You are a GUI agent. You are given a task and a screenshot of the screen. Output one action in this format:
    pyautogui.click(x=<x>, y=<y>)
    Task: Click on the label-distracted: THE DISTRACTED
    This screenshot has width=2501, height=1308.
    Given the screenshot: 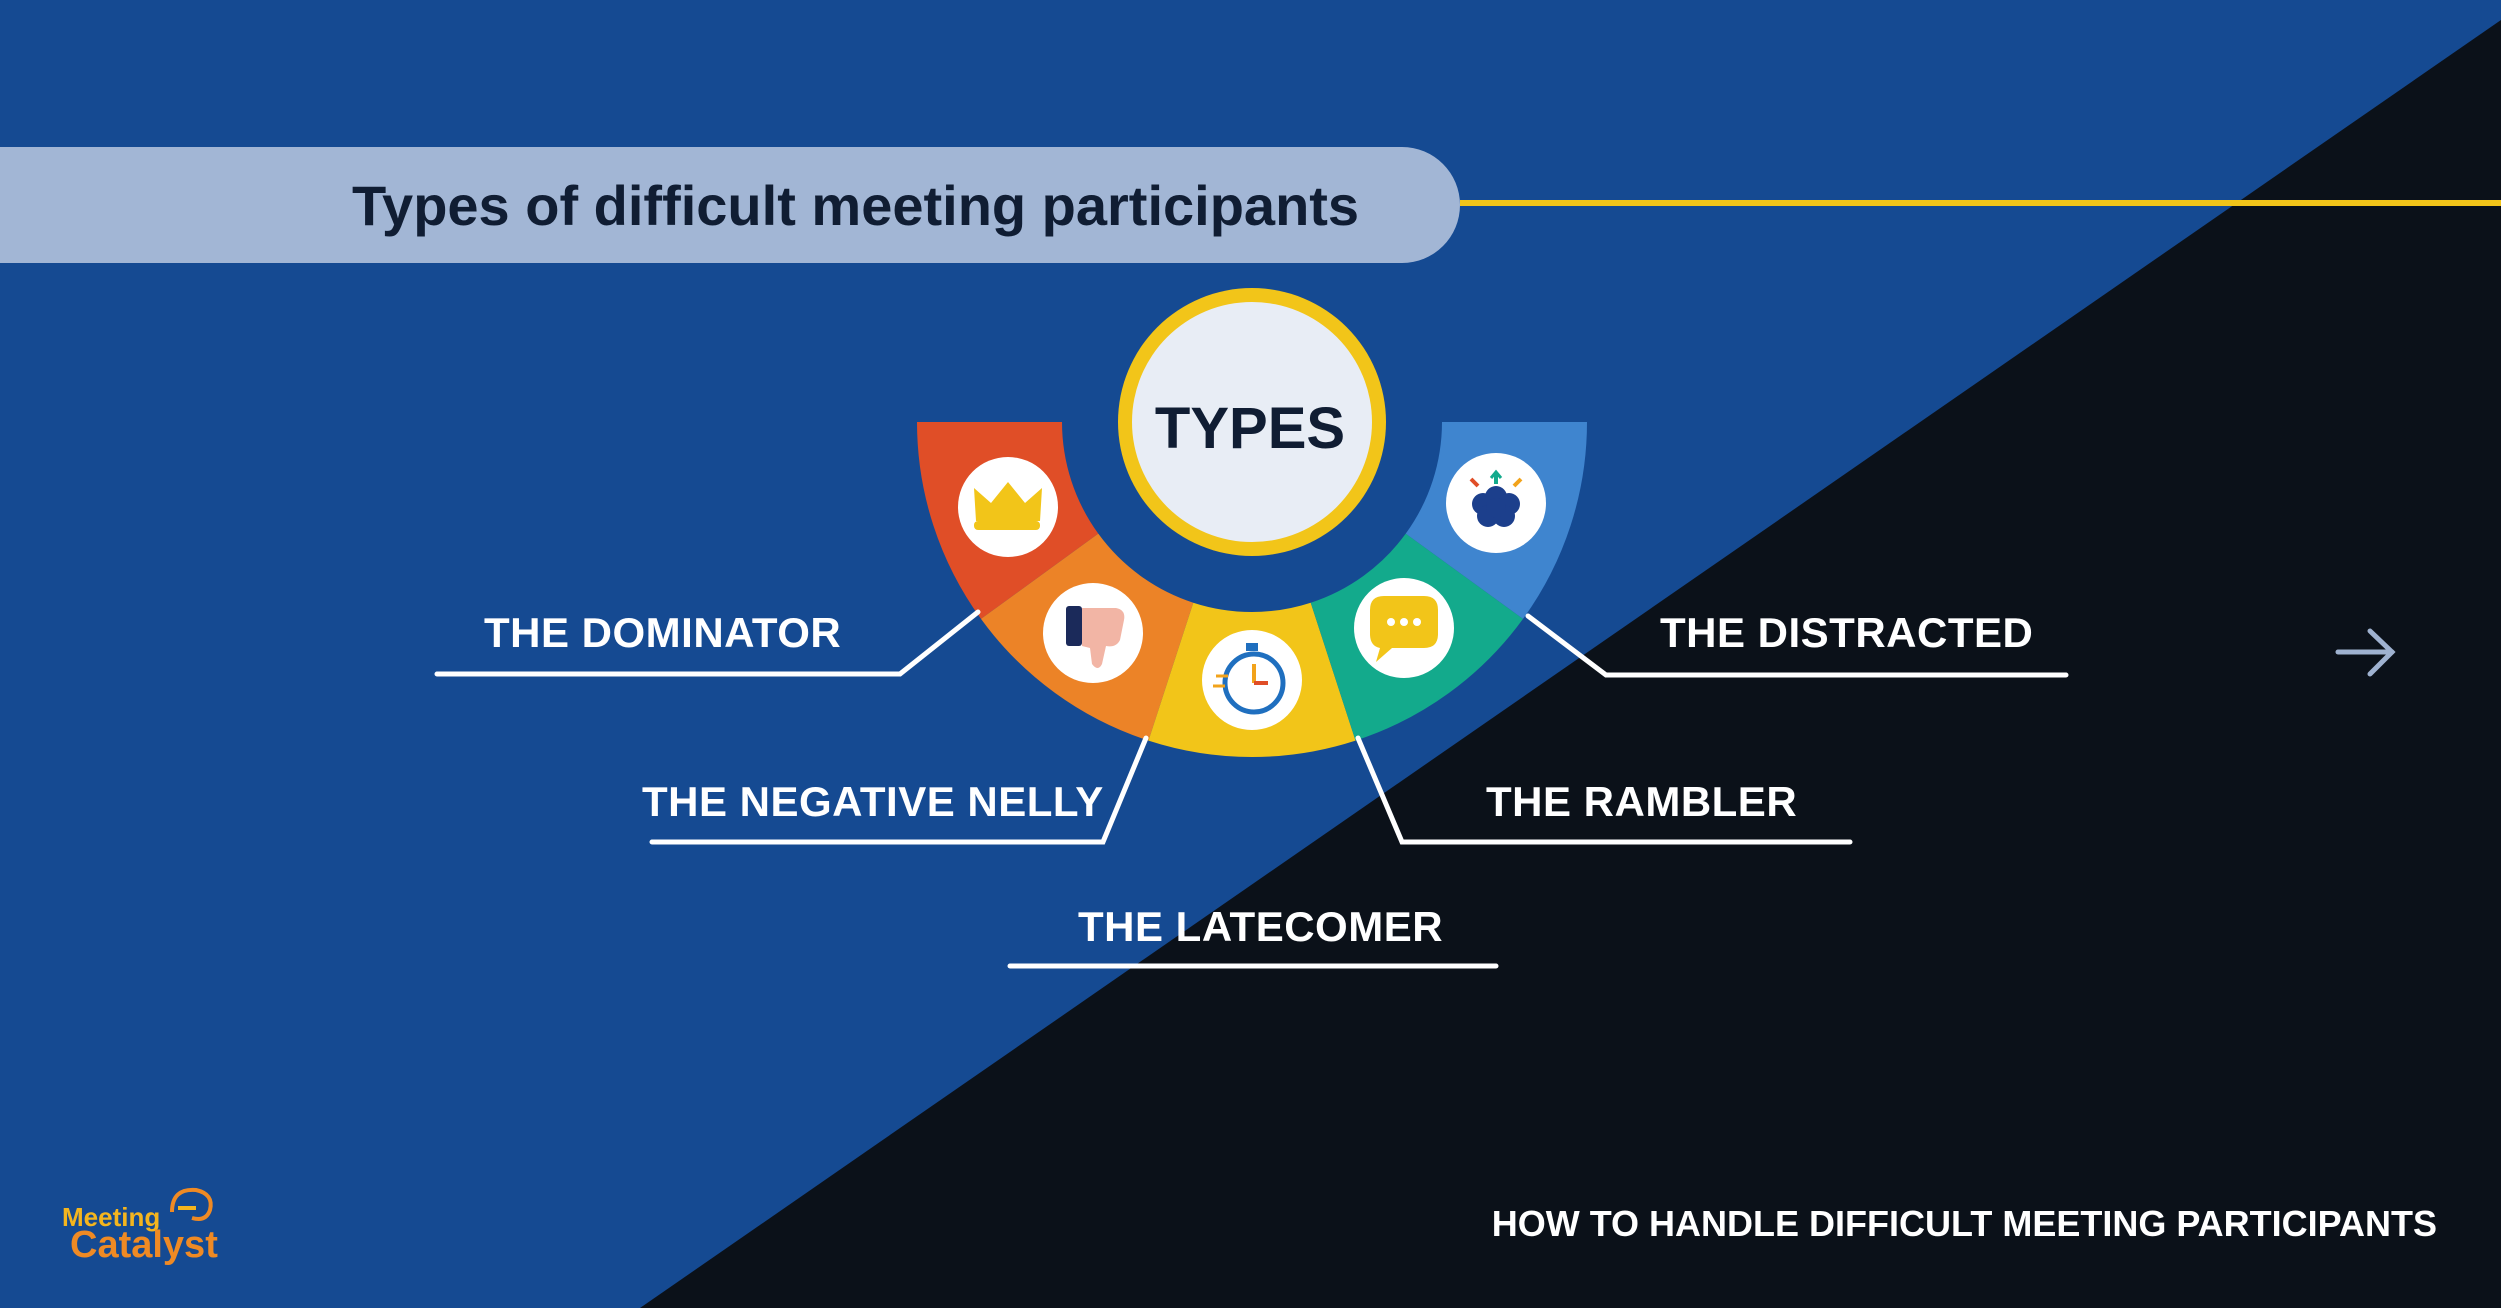 What is the action you would take?
    pyautogui.click(x=1847, y=632)
    